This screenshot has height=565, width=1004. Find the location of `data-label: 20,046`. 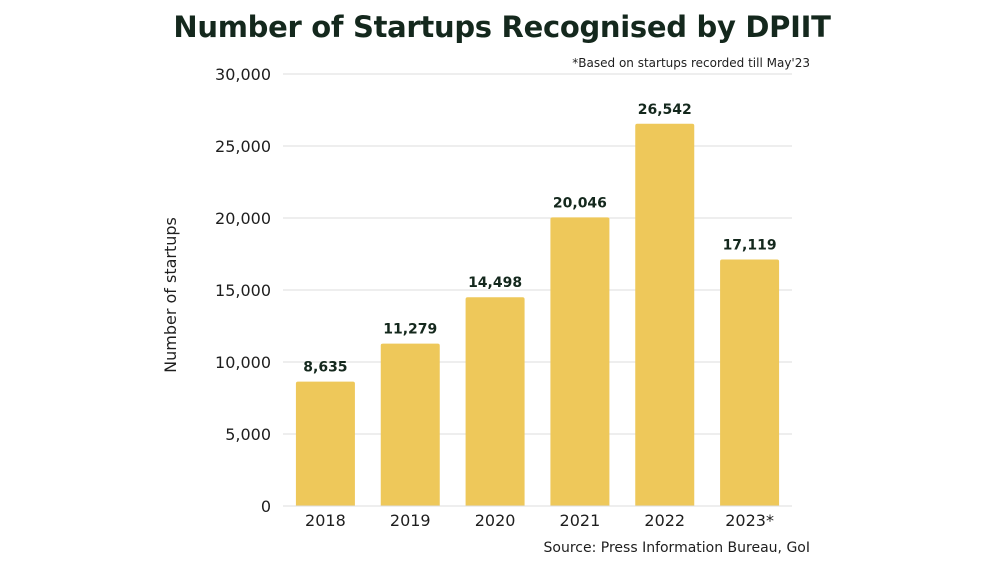

data-label: 20,046 is located at coordinates (580, 203).